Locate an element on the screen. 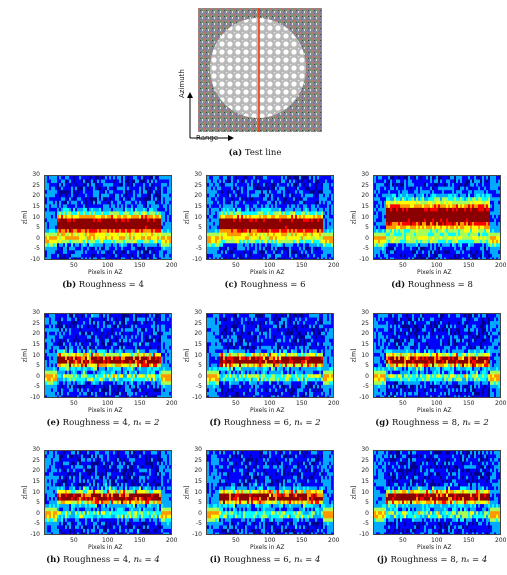  y-tick-label: -10 is located at coordinates (33, 259).